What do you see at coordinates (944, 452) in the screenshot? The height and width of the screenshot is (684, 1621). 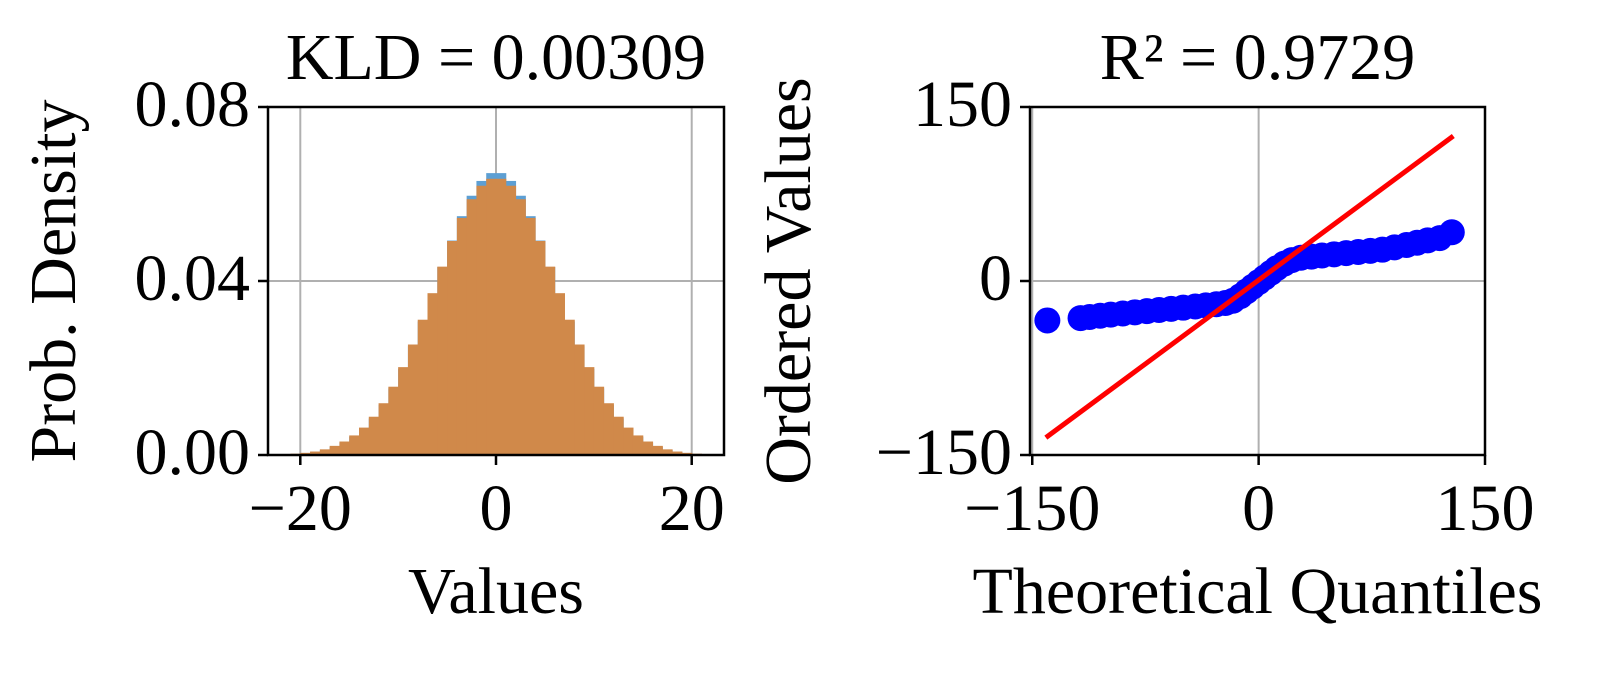 I see `y-tick-label: −150` at bounding box center [944, 452].